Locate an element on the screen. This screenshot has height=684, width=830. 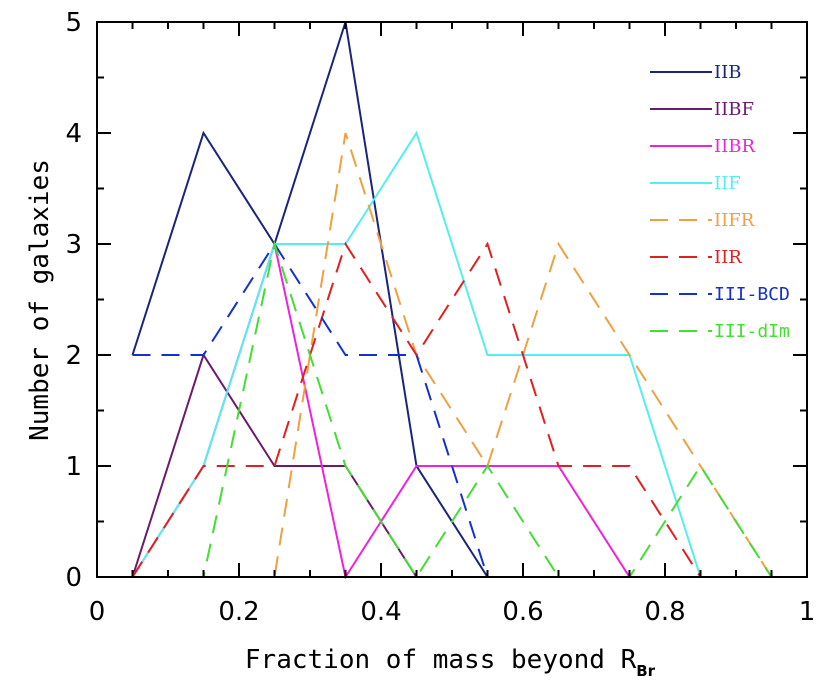
y-tick-label: 1 is located at coordinates (73, 467).